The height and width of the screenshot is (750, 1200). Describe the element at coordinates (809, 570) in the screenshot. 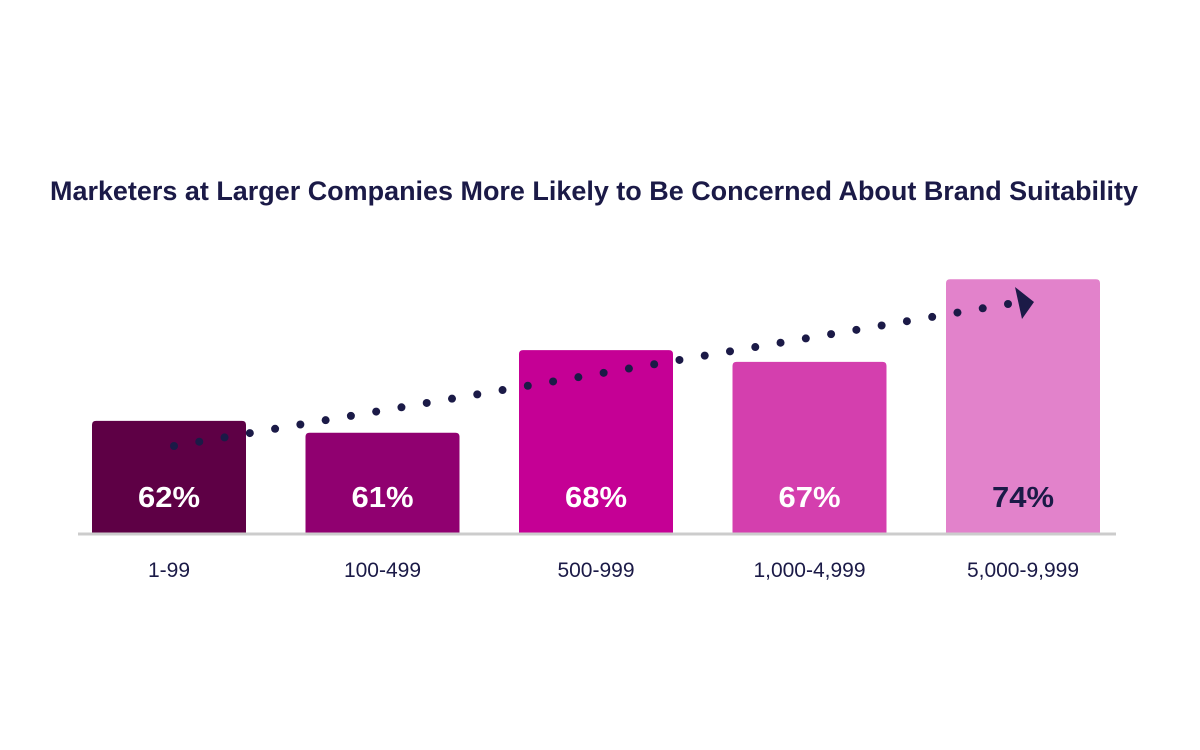

I see `category-label: 1,000-4,999` at that location.